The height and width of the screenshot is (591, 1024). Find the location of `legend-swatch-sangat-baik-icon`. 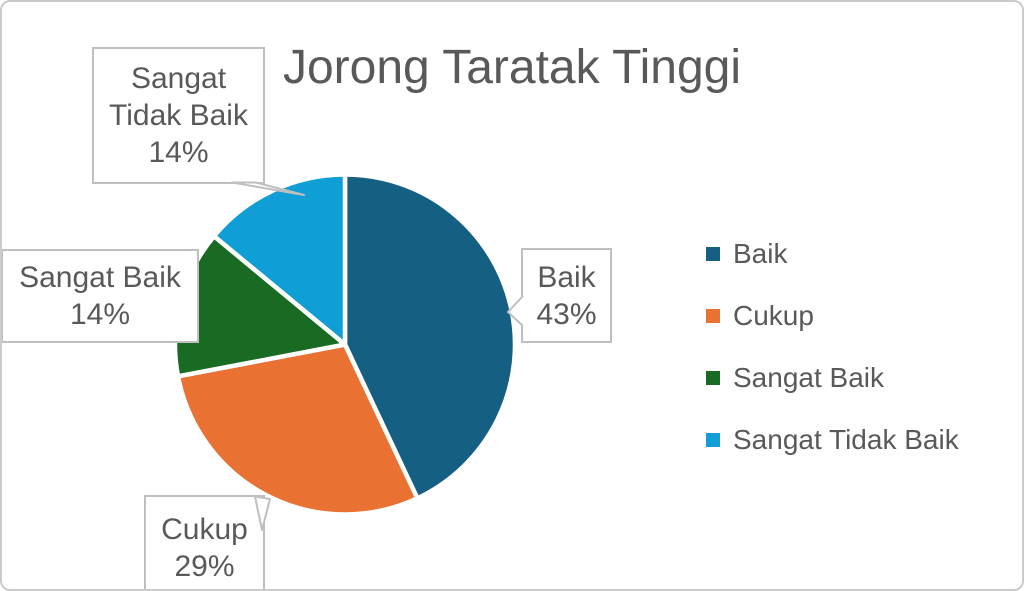

legend-swatch-sangat-baik-icon is located at coordinates (713, 378).